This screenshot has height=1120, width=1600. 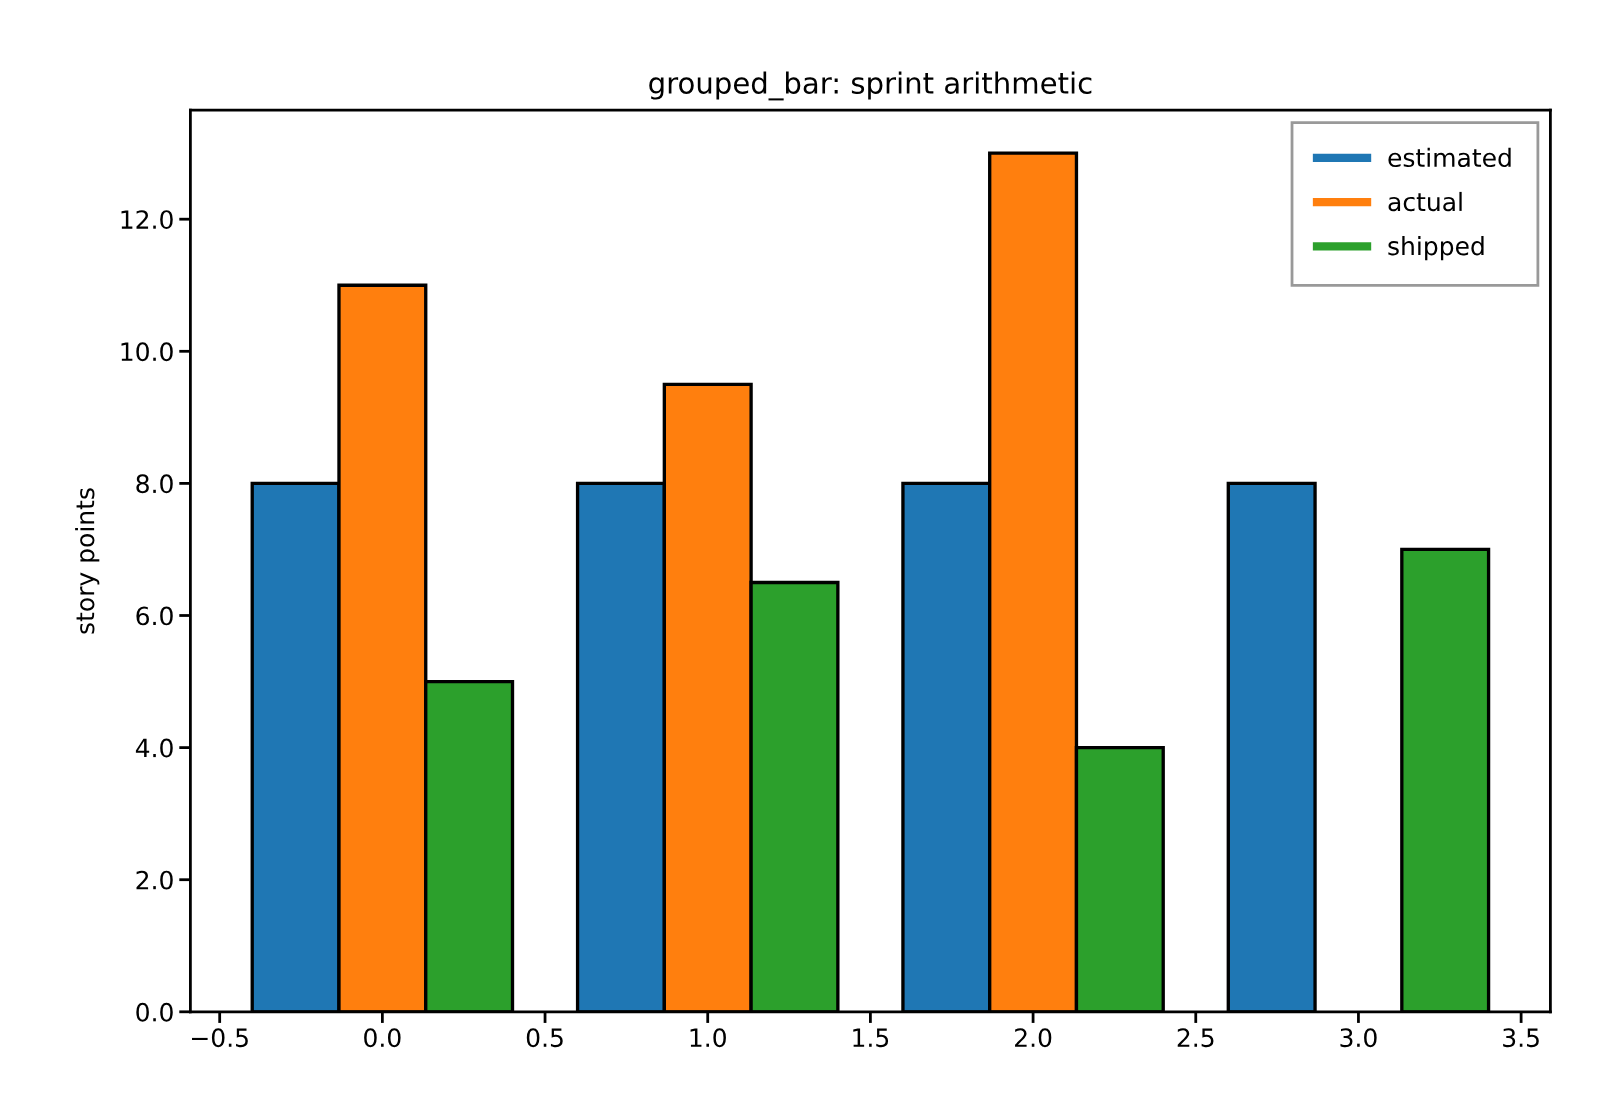 I want to click on y-tick-label: 0.0, so click(x=154, y=1012).